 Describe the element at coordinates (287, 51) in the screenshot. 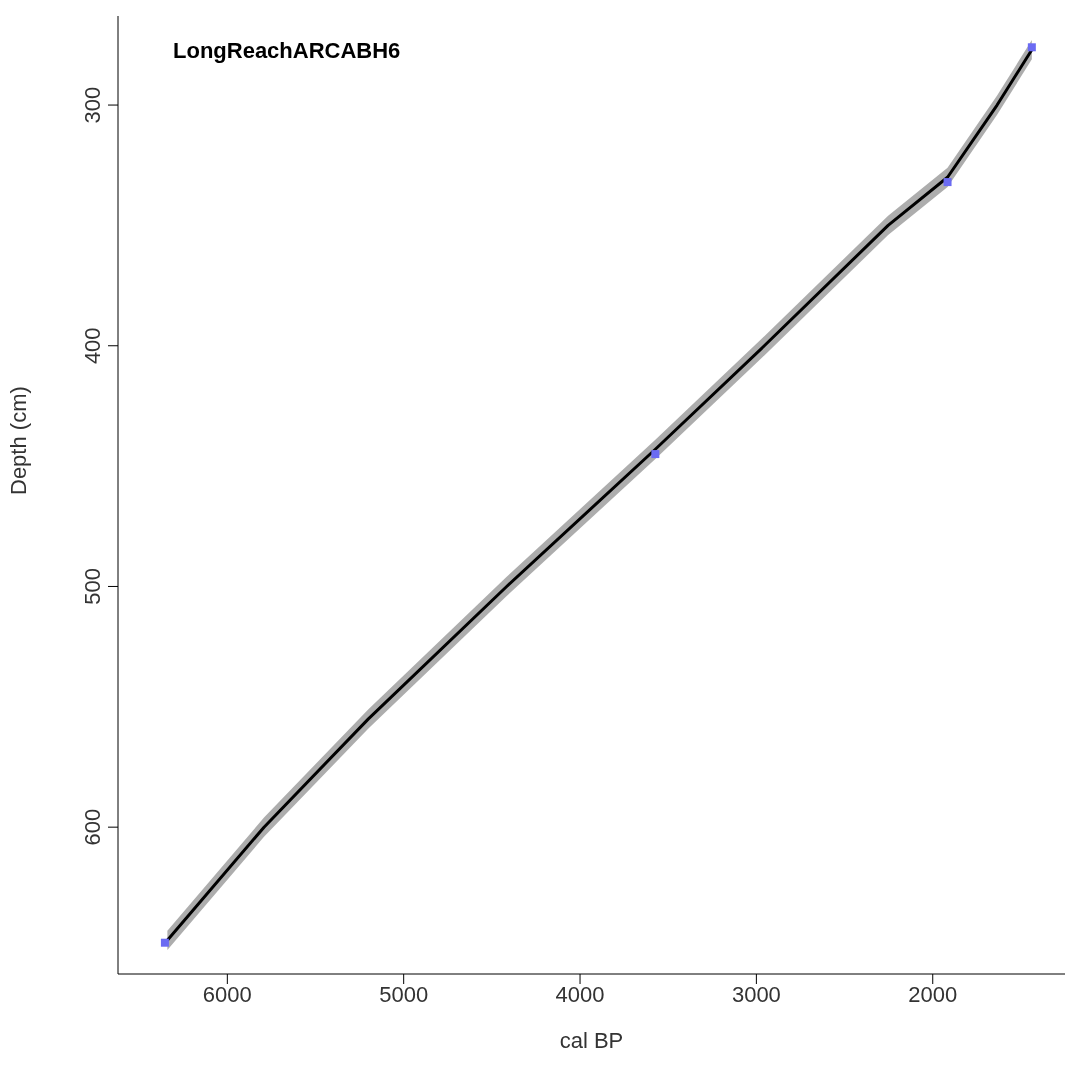

I see `text: LongReachARCABH6` at that location.